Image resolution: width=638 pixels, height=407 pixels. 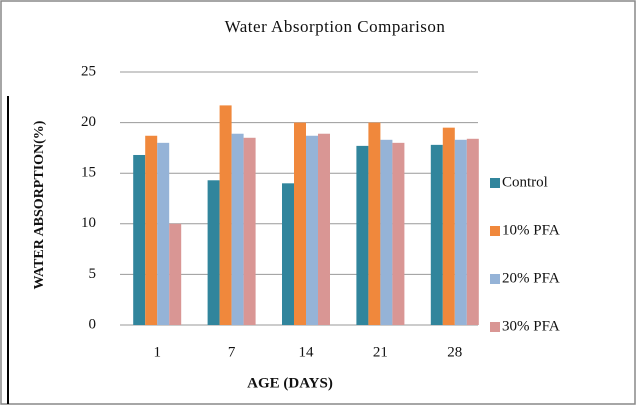 I want to click on y-tick-label: 25, so click(x=88, y=71).